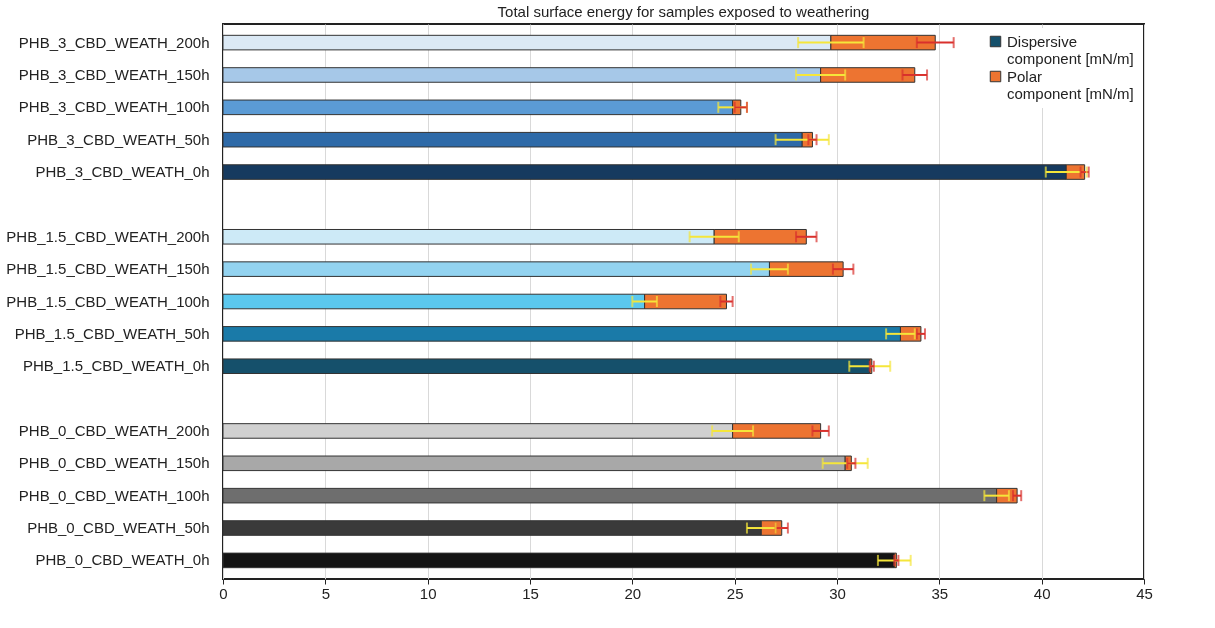  What do you see at coordinates (735, 593) in the screenshot?
I see `x-tick-label: 25` at bounding box center [735, 593].